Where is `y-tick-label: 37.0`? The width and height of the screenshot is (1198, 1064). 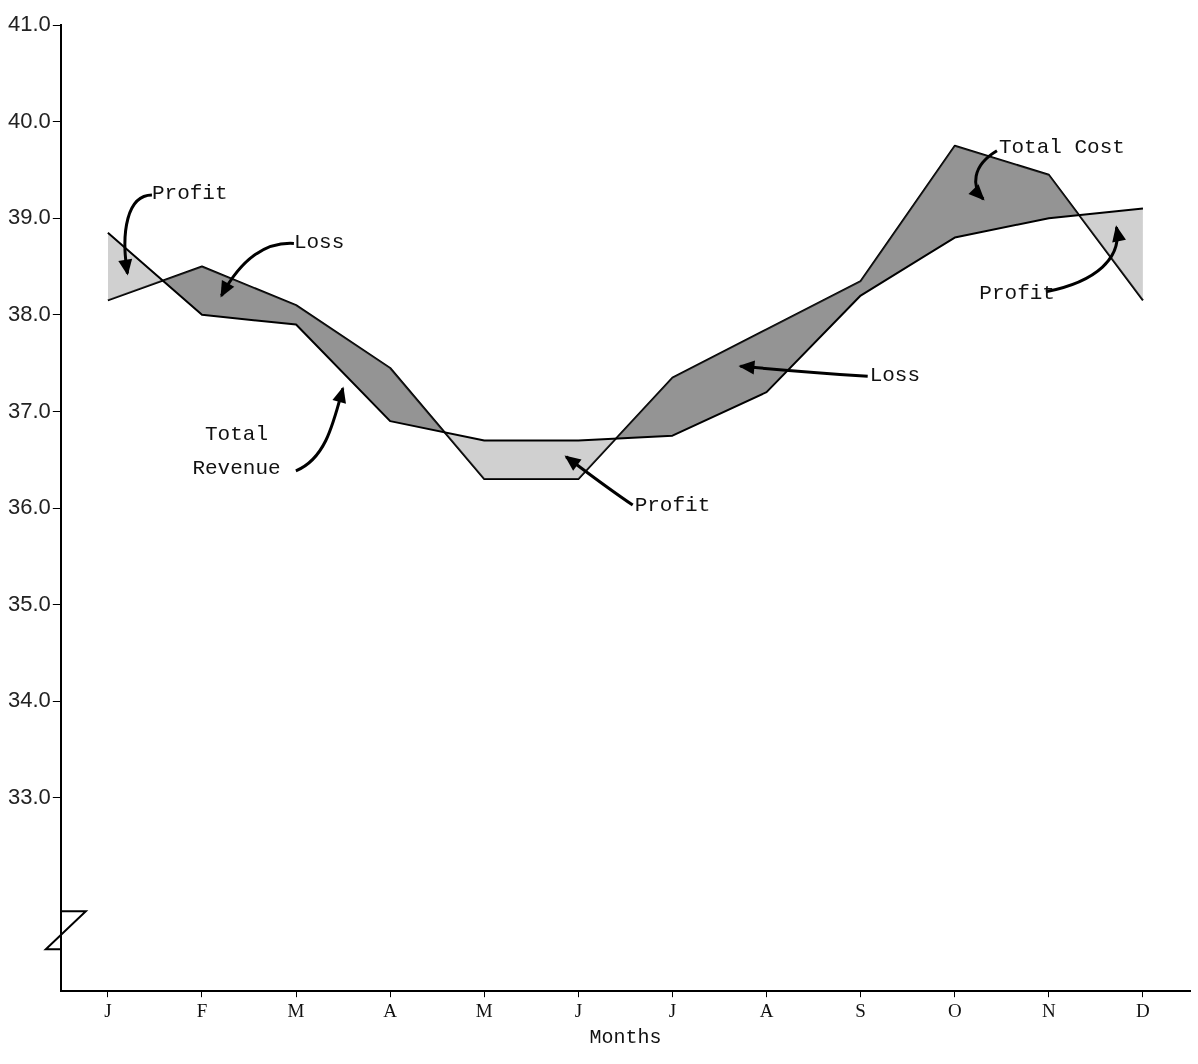
y-tick-label: 37.0 is located at coordinates (29, 410).